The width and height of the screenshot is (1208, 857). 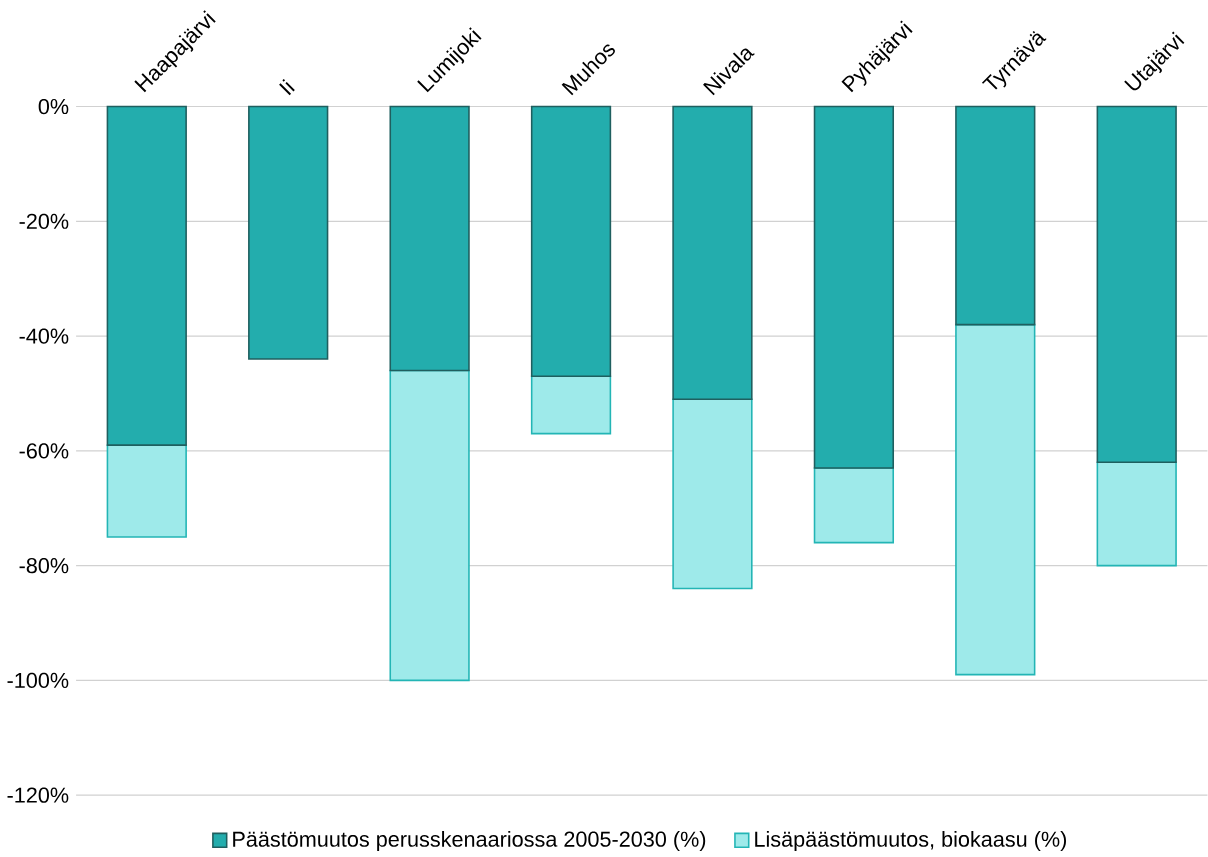 I want to click on legend-label: Lisäpäästömuutos, biokaasu (%), so click(x=911, y=840).